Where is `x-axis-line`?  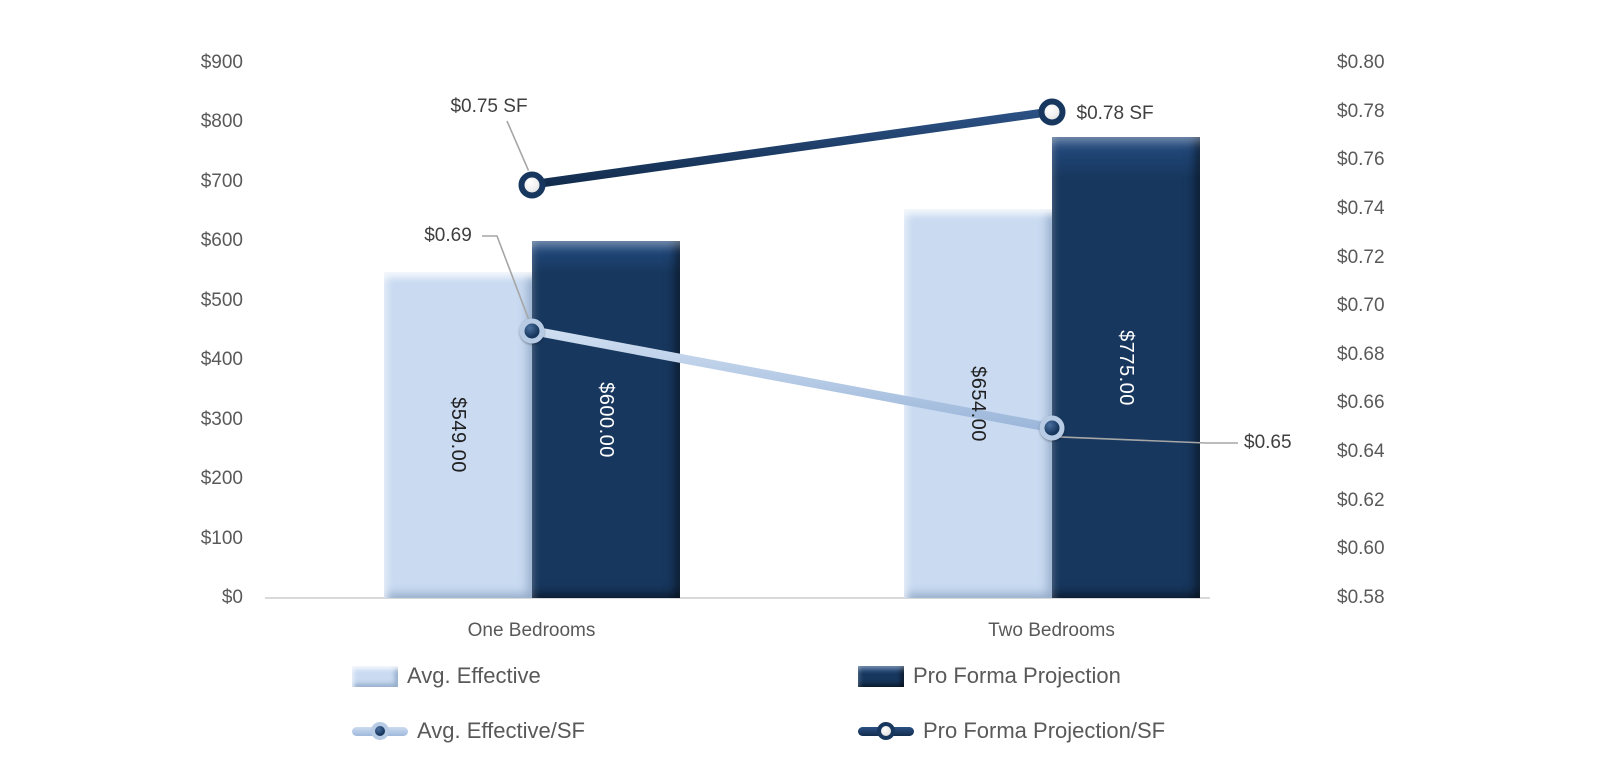
x-axis-line is located at coordinates (737, 598).